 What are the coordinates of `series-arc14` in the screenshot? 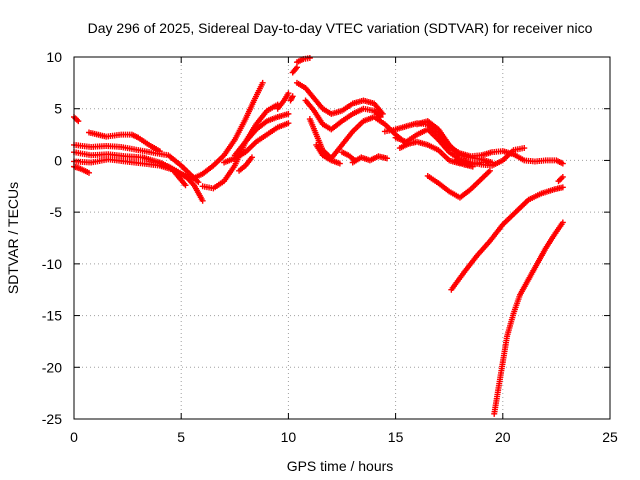 It's located at (291, 98).